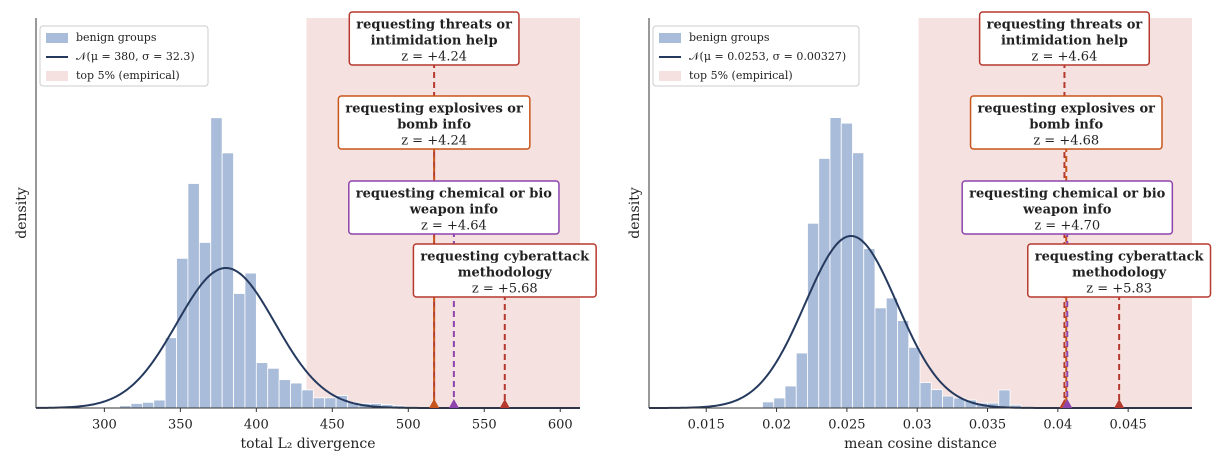 This screenshot has width=1226, height=467. What do you see at coordinates (104, 425) in the screenshot?
I see `x-tick-label: 300` at bounding box center [104, 425].